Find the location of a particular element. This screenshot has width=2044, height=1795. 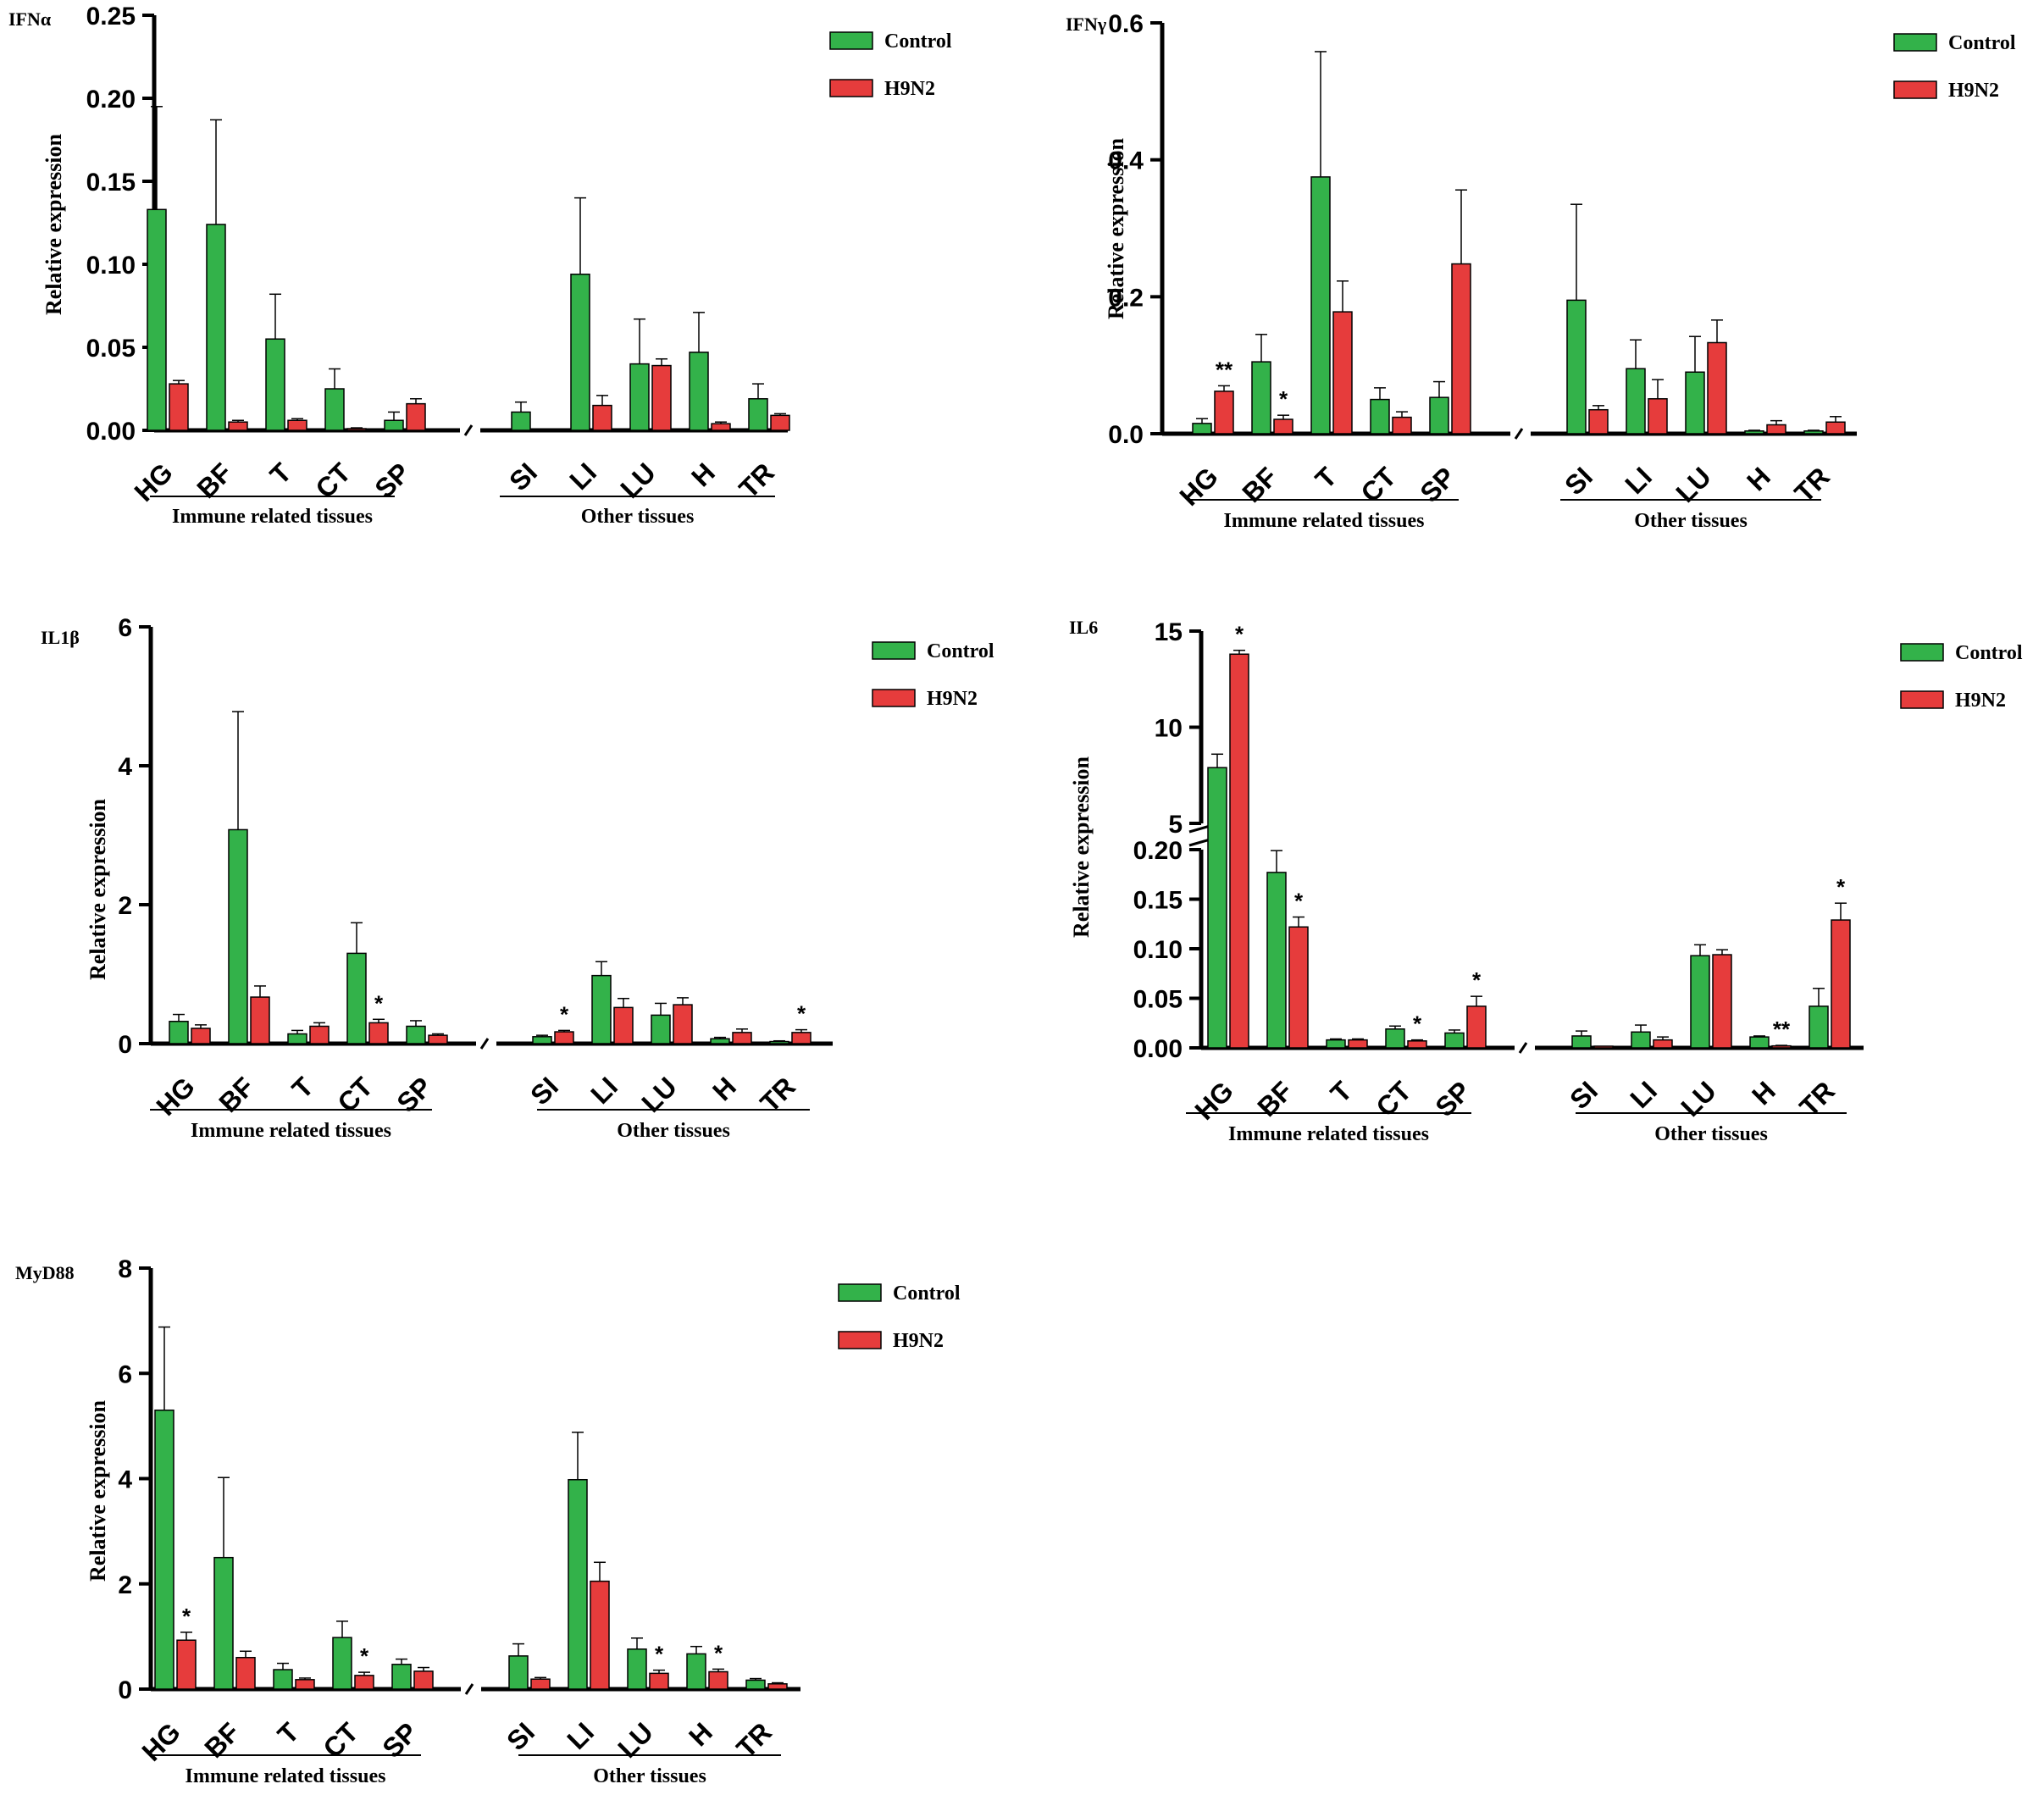

bar-h9n2-bf is located at coordinates (260, 1020).